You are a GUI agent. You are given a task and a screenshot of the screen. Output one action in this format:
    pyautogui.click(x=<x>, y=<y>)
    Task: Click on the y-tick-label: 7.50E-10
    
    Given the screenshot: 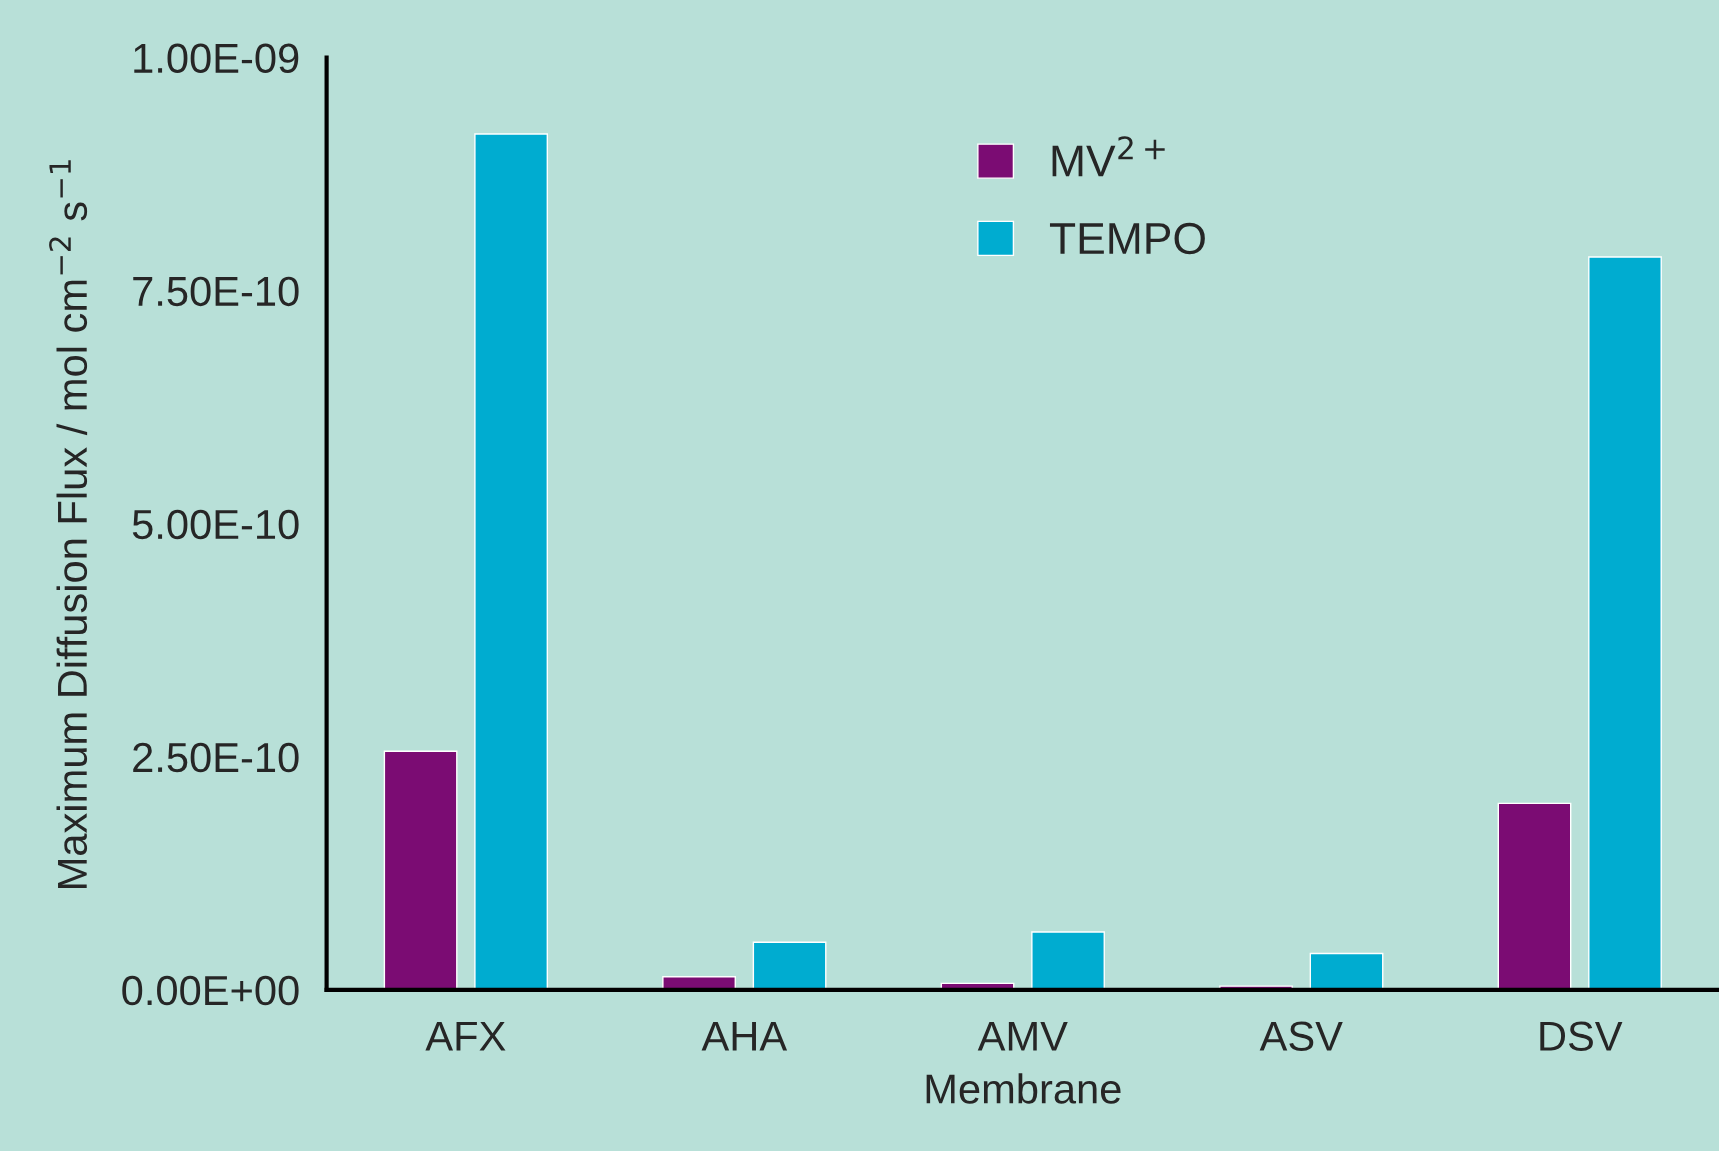 What is the action you would take?
    pyautogui.click(x=216, y=291)
    